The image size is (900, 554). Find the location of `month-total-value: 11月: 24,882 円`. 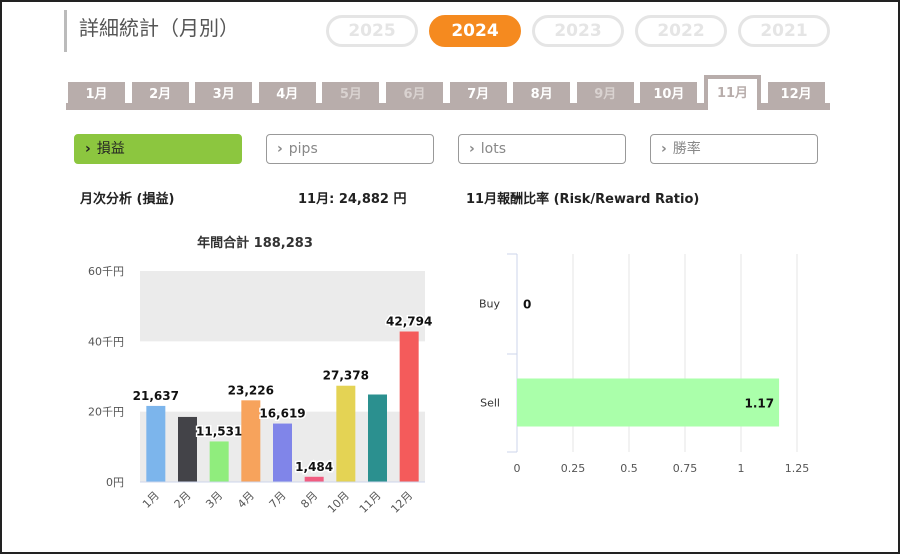

month-total-value: 11月: 24,882 円 is located at coordinates (352, 199).